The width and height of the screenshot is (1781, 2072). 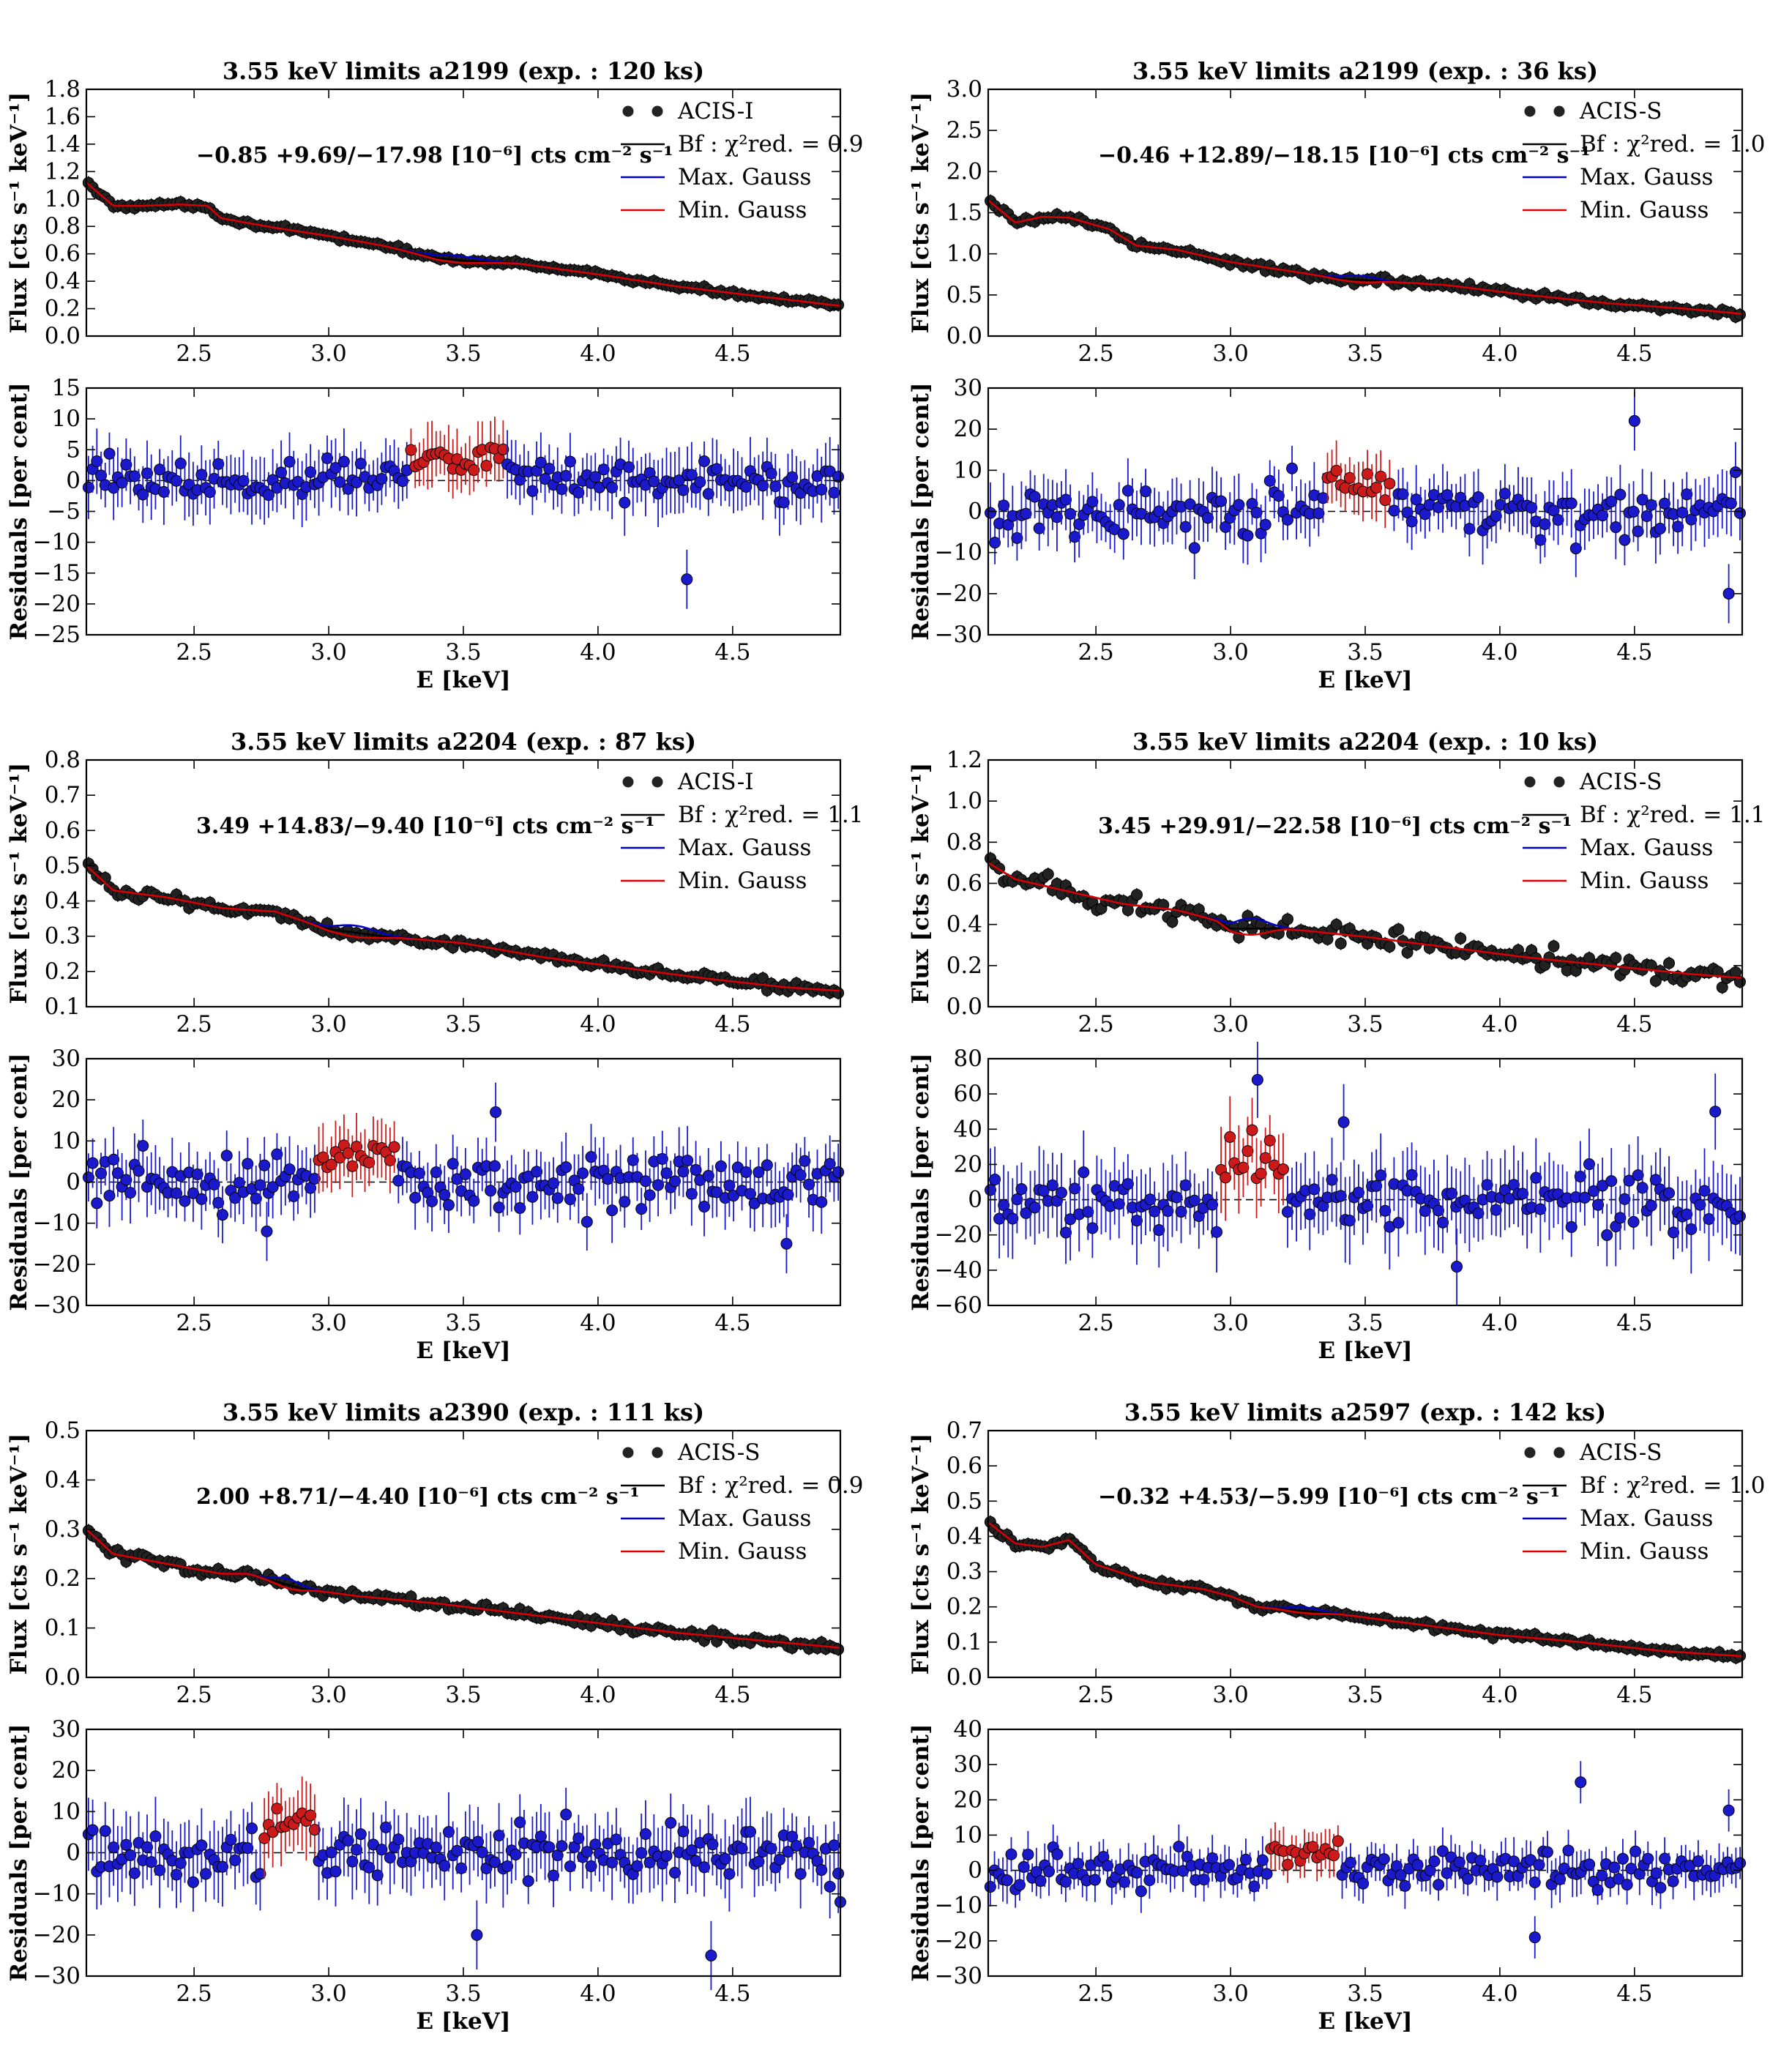 What do you see at coordinates (1344, 155) in the screenshot?
I see `flux-limit-annotation: −0.46 +12.89/−18.15 [10⁻⁶] cts cm⁻² s⁻¹` at bounding box center [1344, 155].